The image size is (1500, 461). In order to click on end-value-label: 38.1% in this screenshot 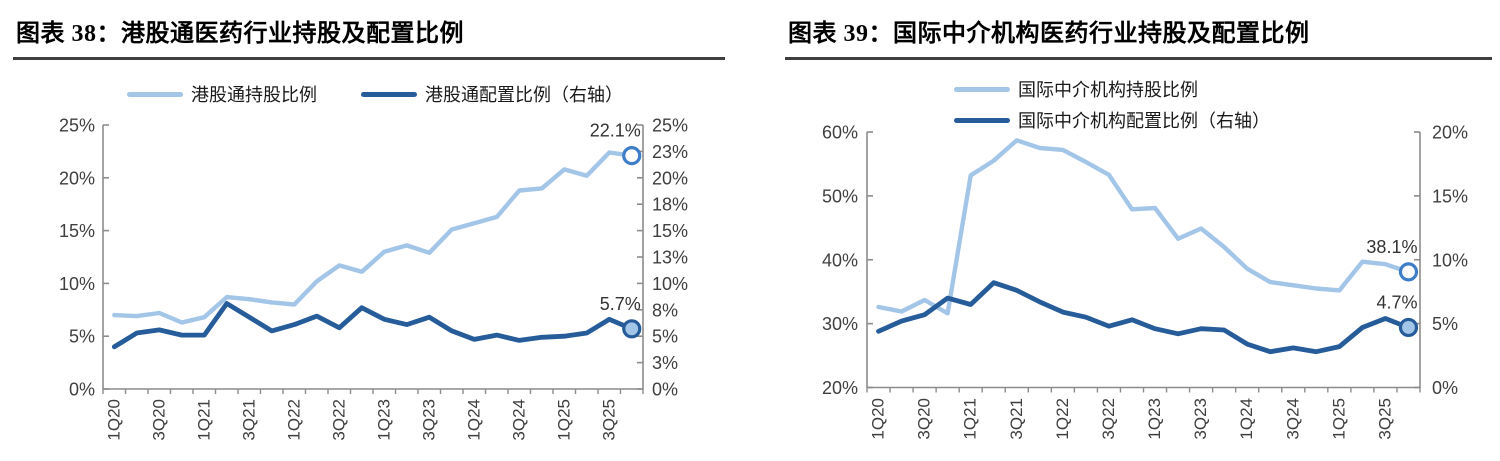, I will do `click(1391, 247)`.